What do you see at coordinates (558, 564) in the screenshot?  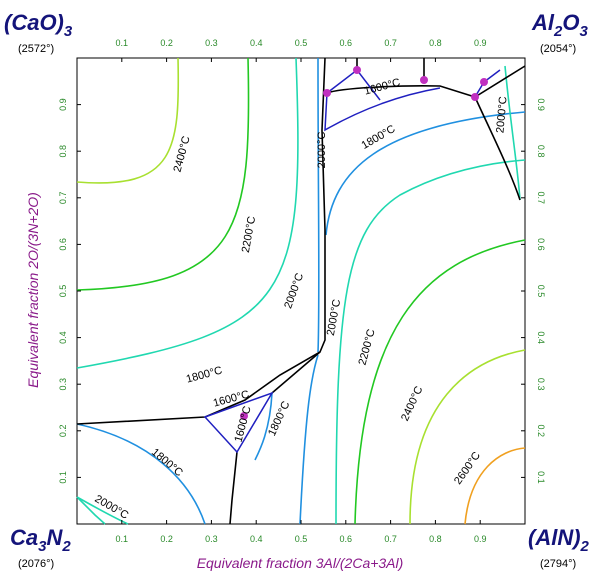 I see `corner-temp: (2794°)` at bounding box center [558, 564].